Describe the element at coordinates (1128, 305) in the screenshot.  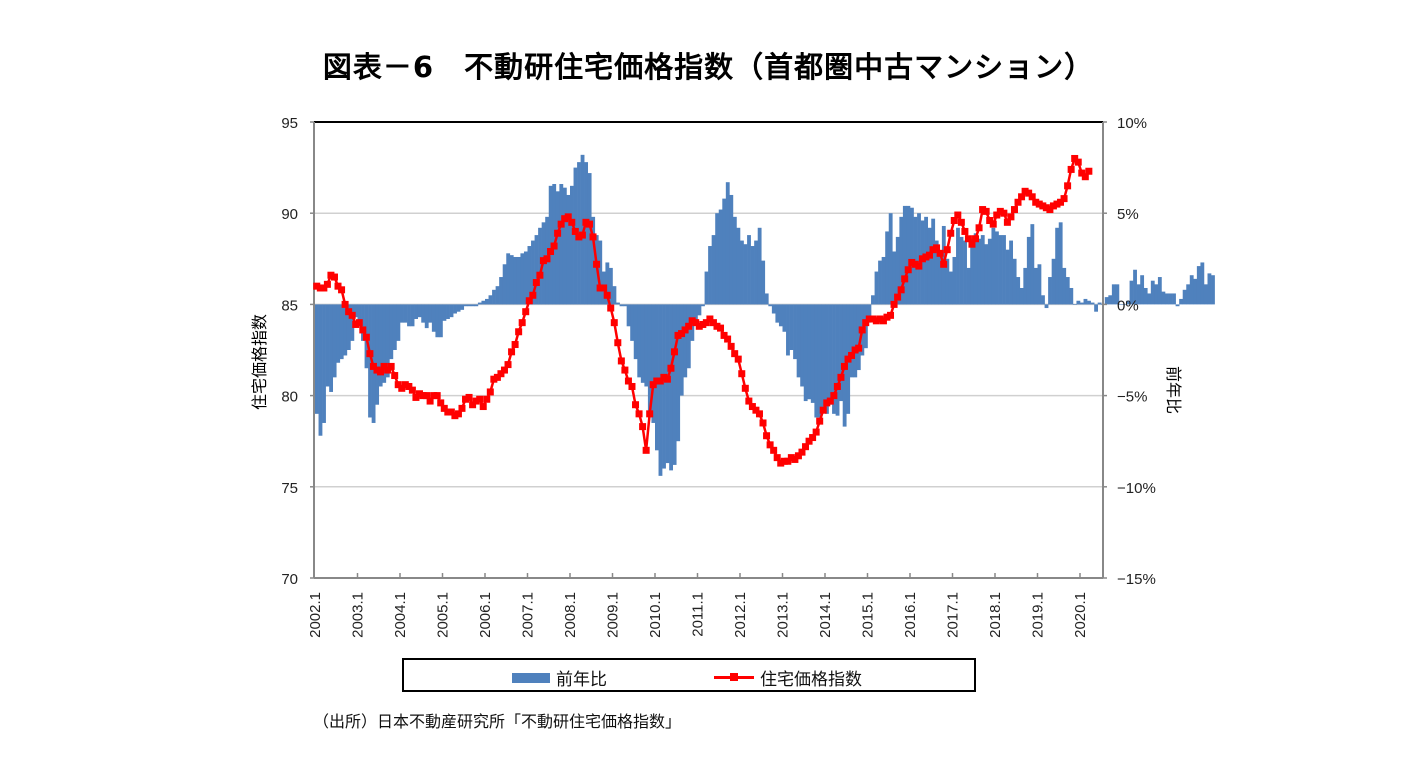
I see `right-tick-label: 0%` at that location.